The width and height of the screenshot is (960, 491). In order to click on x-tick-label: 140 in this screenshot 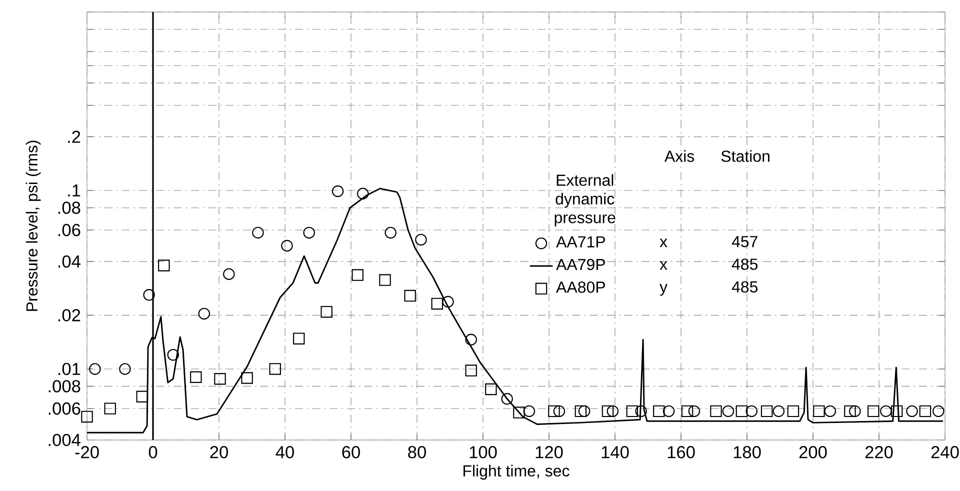, I will do `click(615, 452)`.